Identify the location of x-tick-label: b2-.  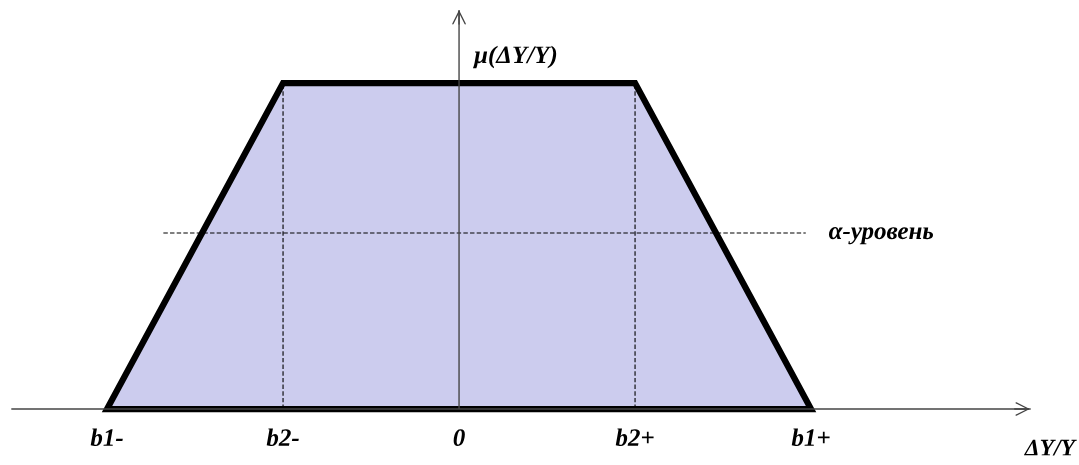
(282, 437).